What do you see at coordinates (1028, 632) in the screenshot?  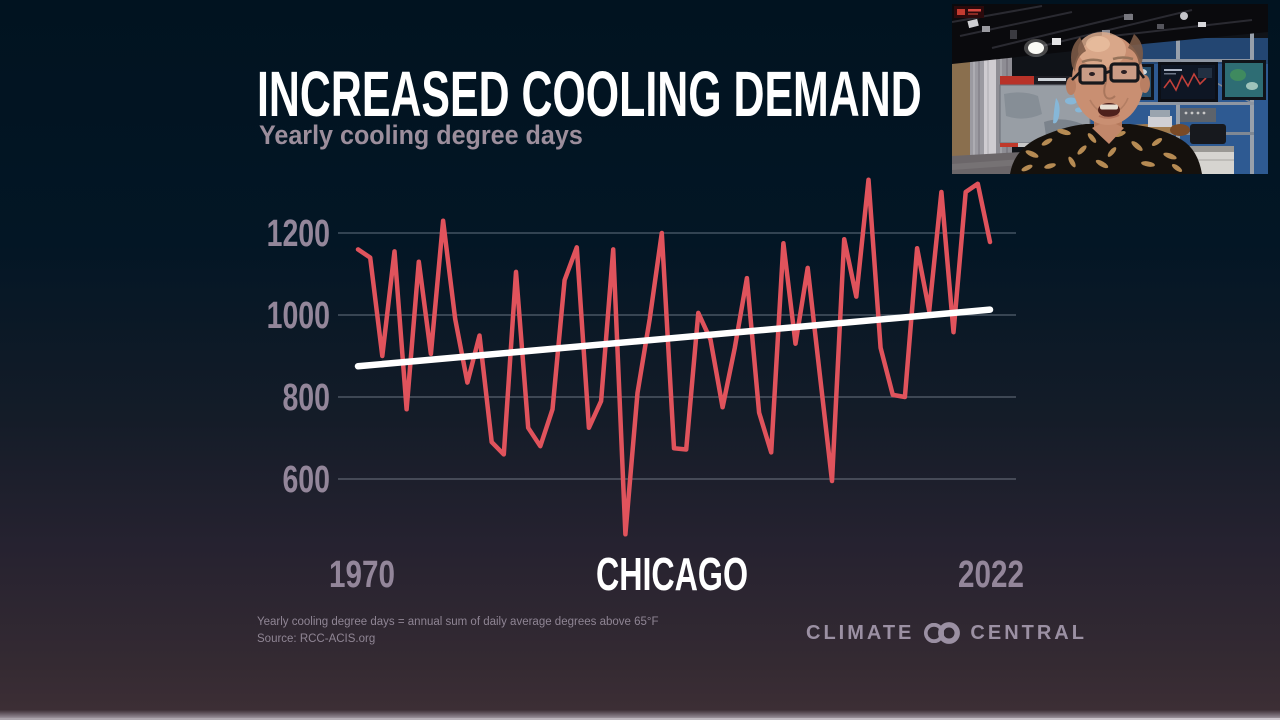 I see `logo-text-central: CENTRAL` at bounding box center [1028, 632].